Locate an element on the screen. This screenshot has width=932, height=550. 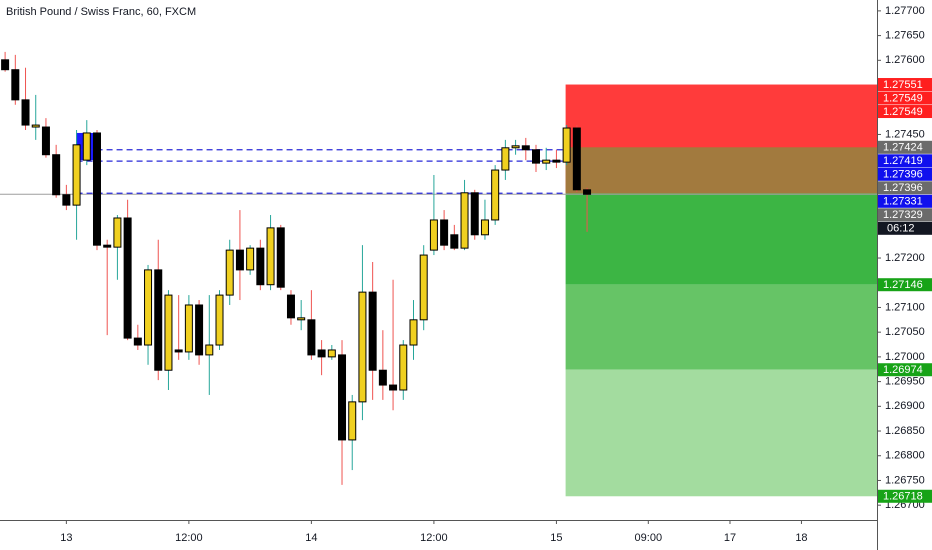
x-tick-label: 13 is located at coordinates (66, 538).